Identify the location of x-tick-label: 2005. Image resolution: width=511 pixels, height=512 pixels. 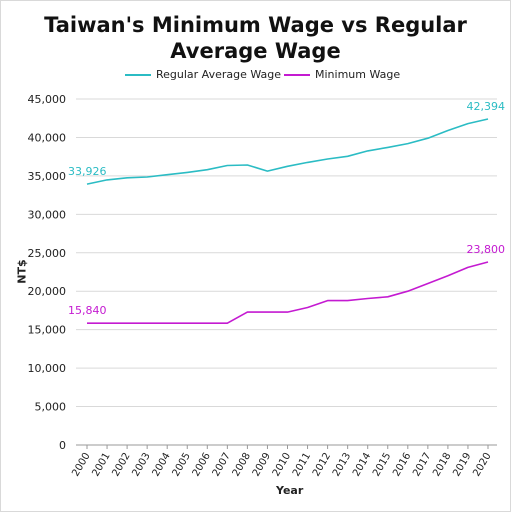
(182, 465).